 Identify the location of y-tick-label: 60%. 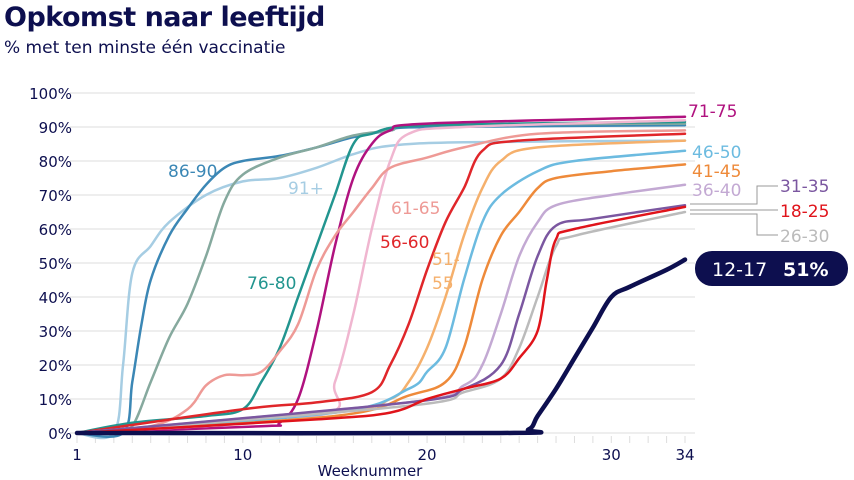
(55, 230).